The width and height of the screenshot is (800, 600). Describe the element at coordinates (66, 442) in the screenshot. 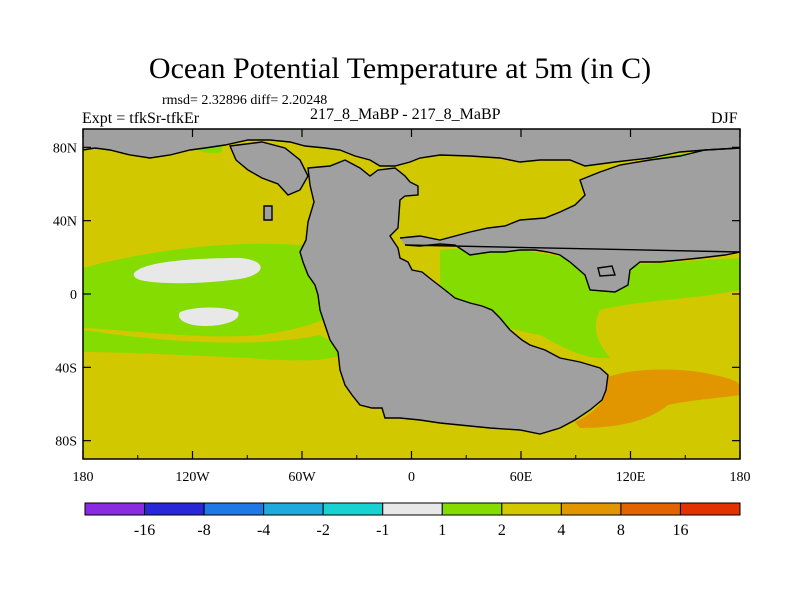

I see `y-tick-label: 80S` at that location.